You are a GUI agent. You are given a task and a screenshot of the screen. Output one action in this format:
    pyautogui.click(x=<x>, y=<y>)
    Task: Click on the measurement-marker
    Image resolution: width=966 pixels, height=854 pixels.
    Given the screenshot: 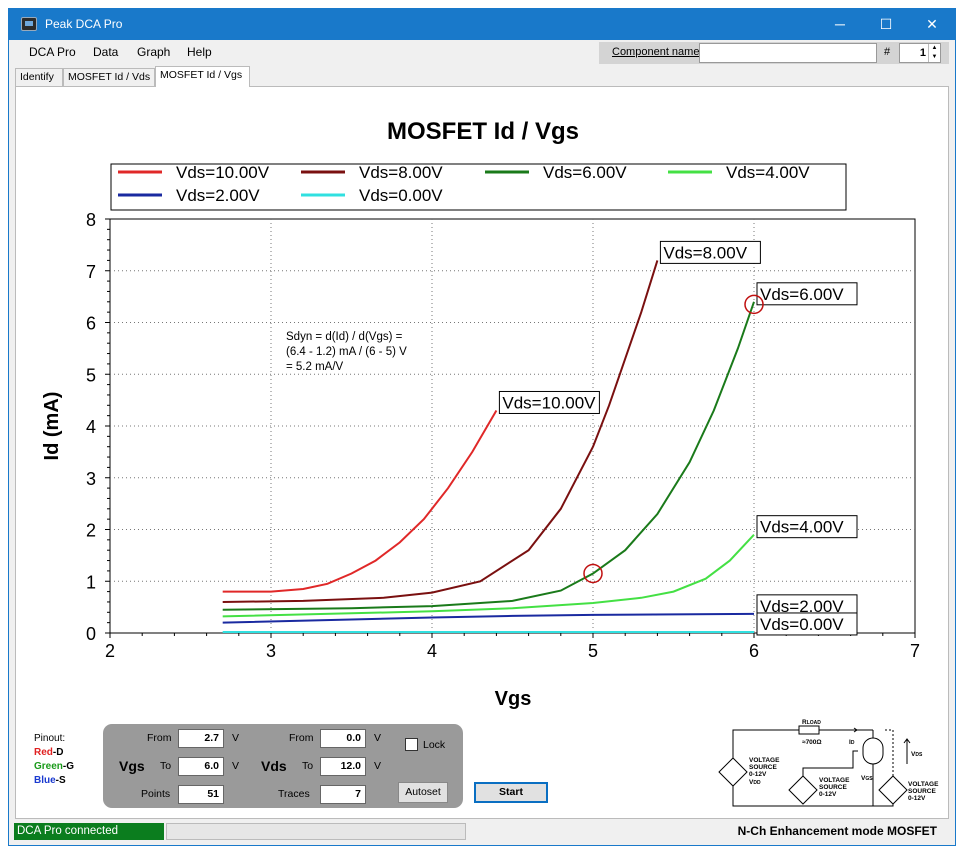 What is the action you would take?
    pyautogui.click(x=754, y=304)
    